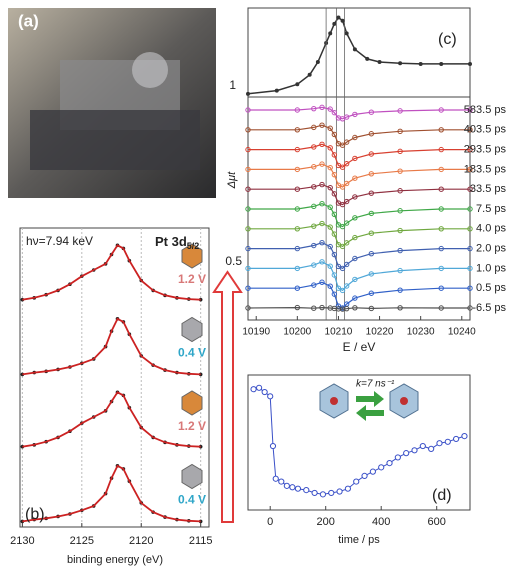 Image resolution: width=509 pixels, height=573 pixels. I want to click on nanoparticle-icon, so click(192, 329).